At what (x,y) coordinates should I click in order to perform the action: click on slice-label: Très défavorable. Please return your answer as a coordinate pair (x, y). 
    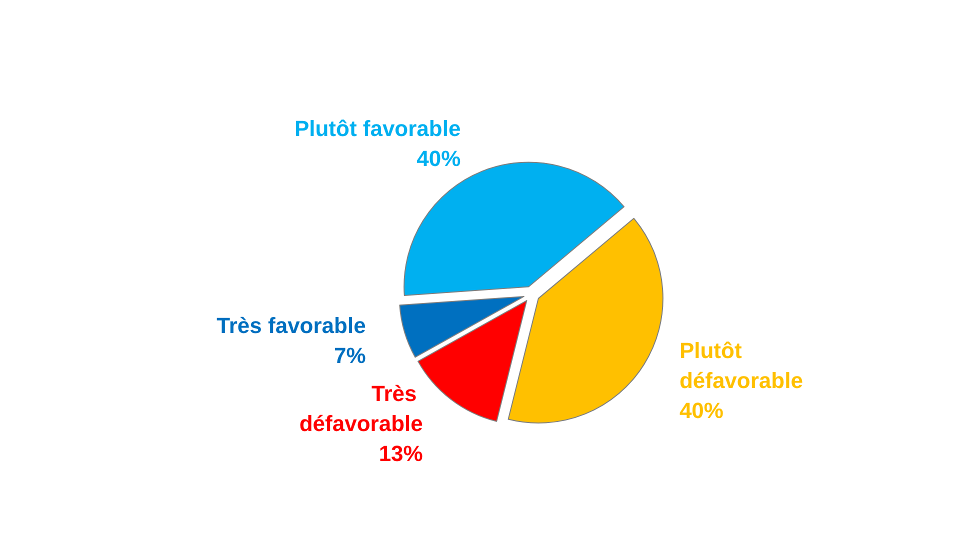
    Looking at the image, I should click on (361, 408).